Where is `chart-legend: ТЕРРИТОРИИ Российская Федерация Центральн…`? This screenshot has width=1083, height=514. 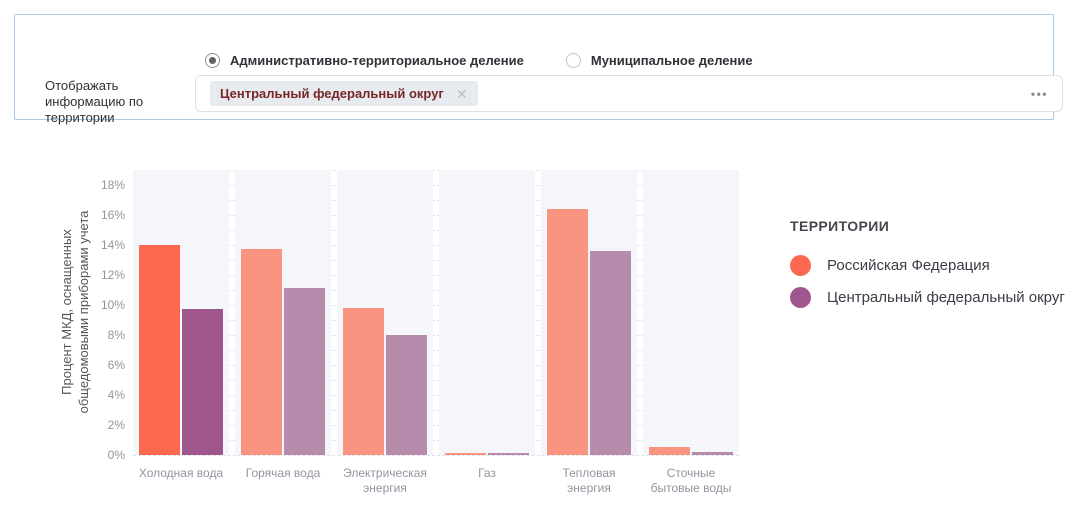 chart-legend: ТЕРРИТОРИИ Российская Федерация Центральн… is located at coordinates (927, 263).